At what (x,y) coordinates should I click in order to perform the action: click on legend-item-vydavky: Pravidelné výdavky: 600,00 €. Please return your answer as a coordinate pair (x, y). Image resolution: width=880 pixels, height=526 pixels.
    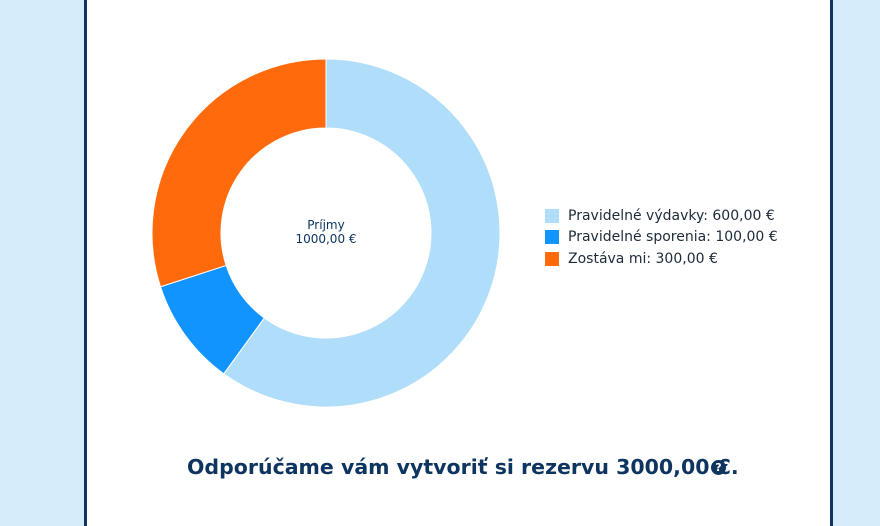
    Looking at the image, I should click on (661, 216).